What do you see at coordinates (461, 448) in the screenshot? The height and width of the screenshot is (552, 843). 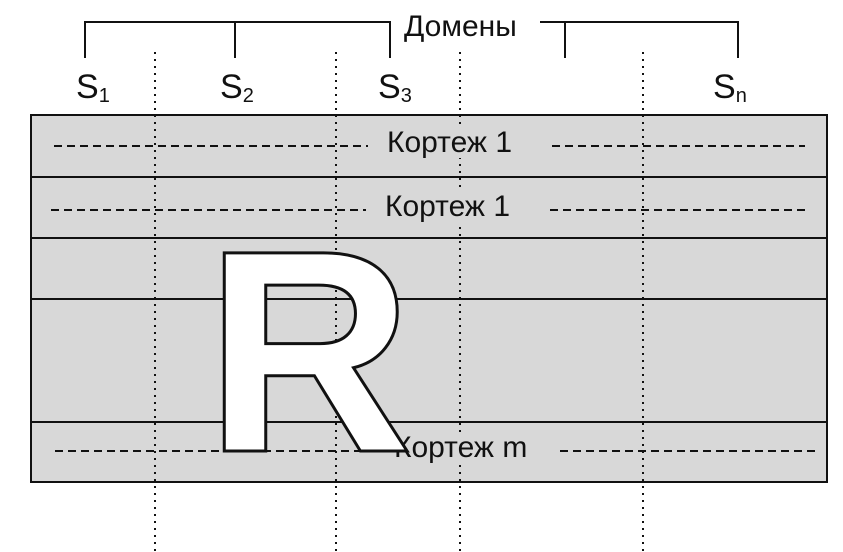 I see `tuple-label-m: Кортеж m` at bounding box center [461, 448].